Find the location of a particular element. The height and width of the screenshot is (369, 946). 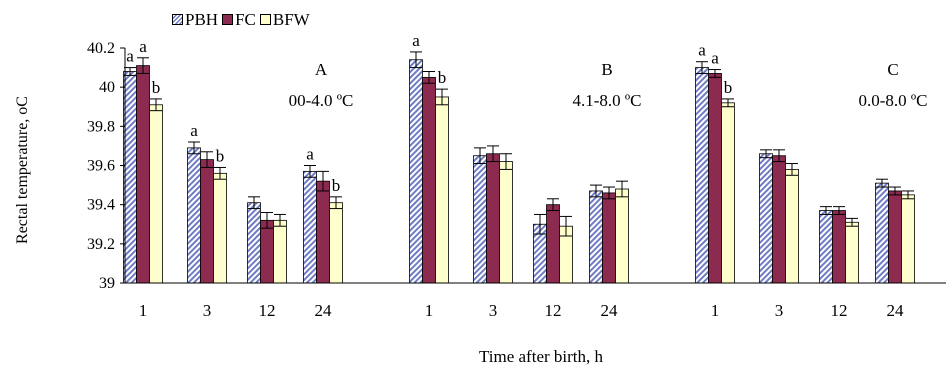

group-subtitle: 4.1-8.0 ºC is located at coordinates (606, 100).